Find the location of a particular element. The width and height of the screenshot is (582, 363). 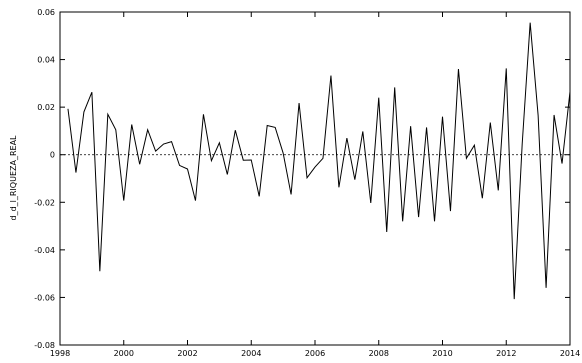

x-tick-label: 2012 is located at coordinates (506, 353).